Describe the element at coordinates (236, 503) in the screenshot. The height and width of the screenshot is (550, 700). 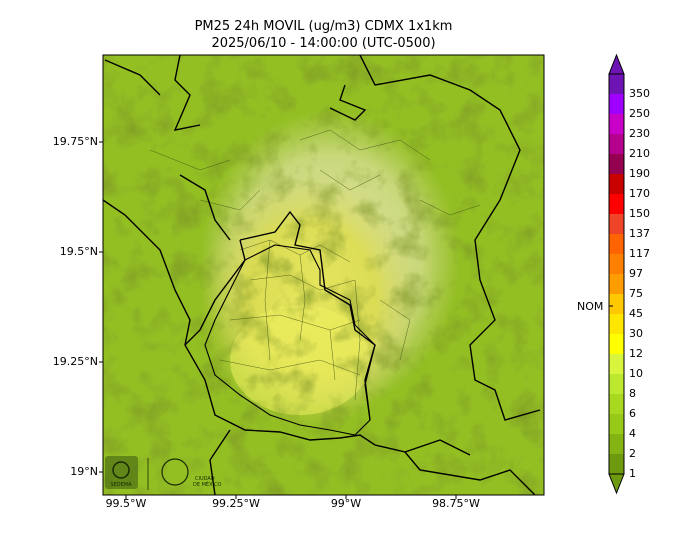
I see `lon-label: 99.25°W` at that location.